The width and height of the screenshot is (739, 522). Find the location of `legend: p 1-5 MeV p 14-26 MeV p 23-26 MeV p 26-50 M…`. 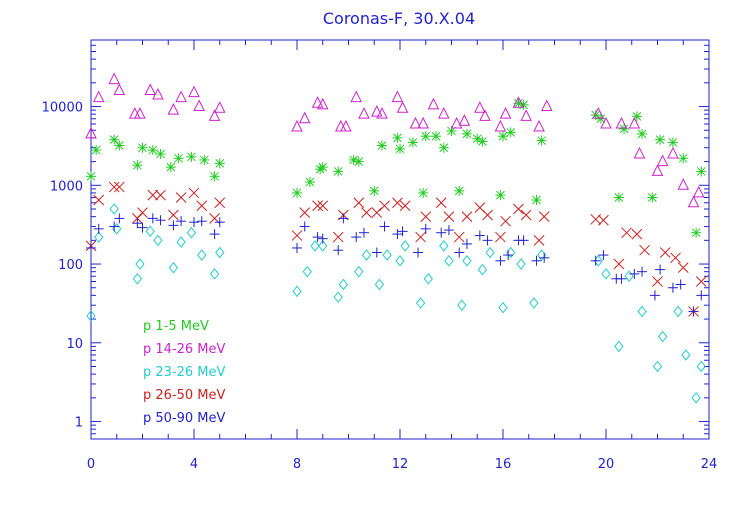

legend: p 1-5 MeV p 14-26 MeV p 23-26 MeV p 26-50 M… is located at coordinates (184, 372).